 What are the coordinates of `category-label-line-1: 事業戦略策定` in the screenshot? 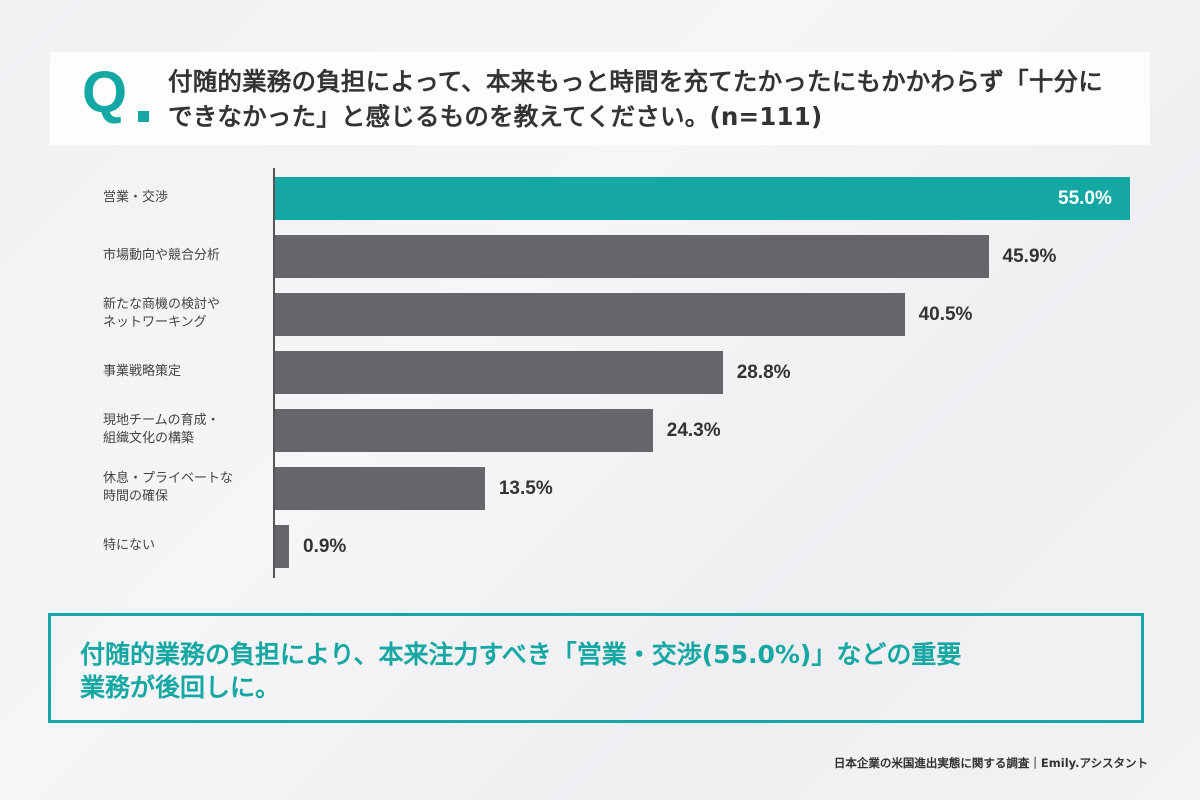 It's located at (142, 371).